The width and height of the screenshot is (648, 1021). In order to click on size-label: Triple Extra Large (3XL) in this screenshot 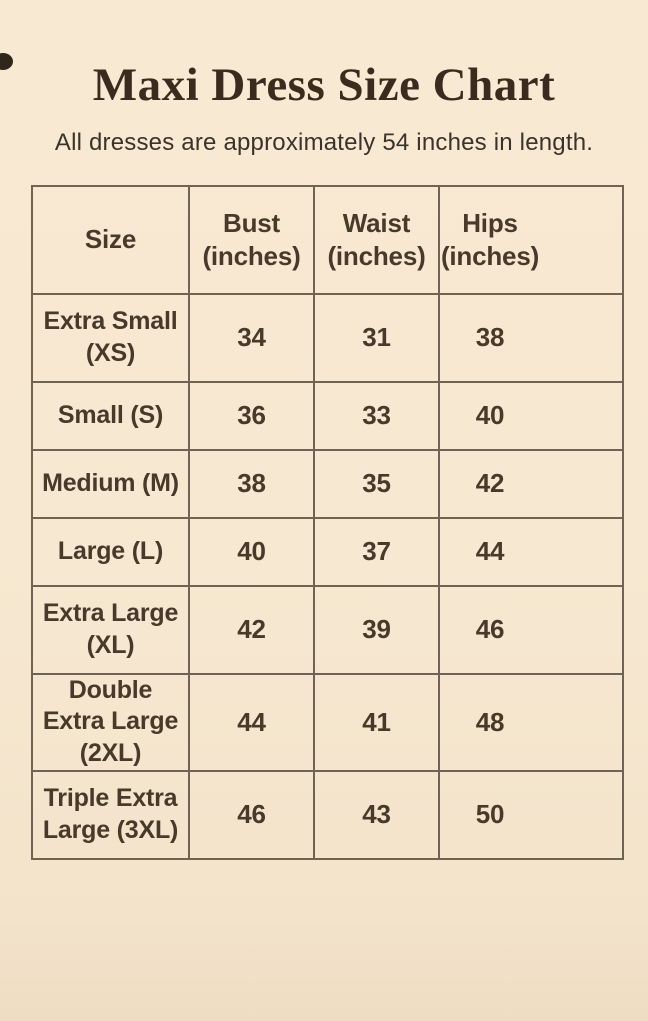, I will do `click(110, 814)`.